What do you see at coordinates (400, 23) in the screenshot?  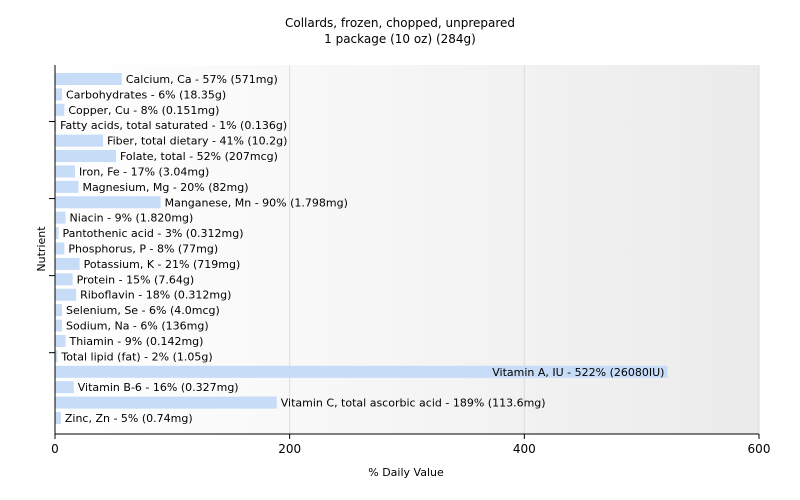 I see `chart-title: Collards, frozen, chopped, unprepared` at bounding box center [400, 23].